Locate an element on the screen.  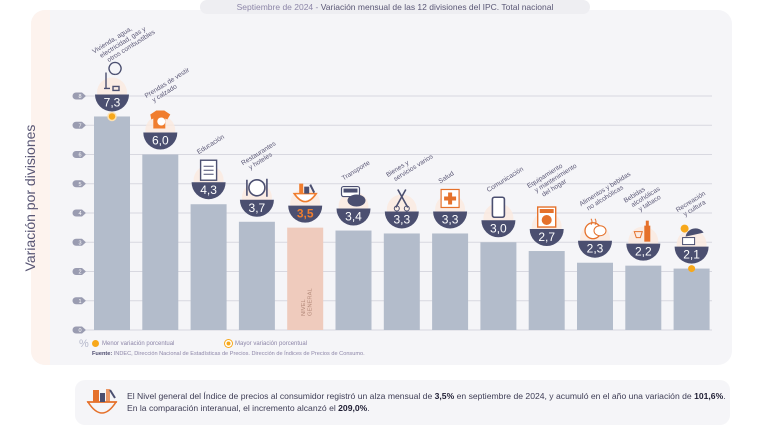
value-label: 2,7 is located at coordinates (546, 237).